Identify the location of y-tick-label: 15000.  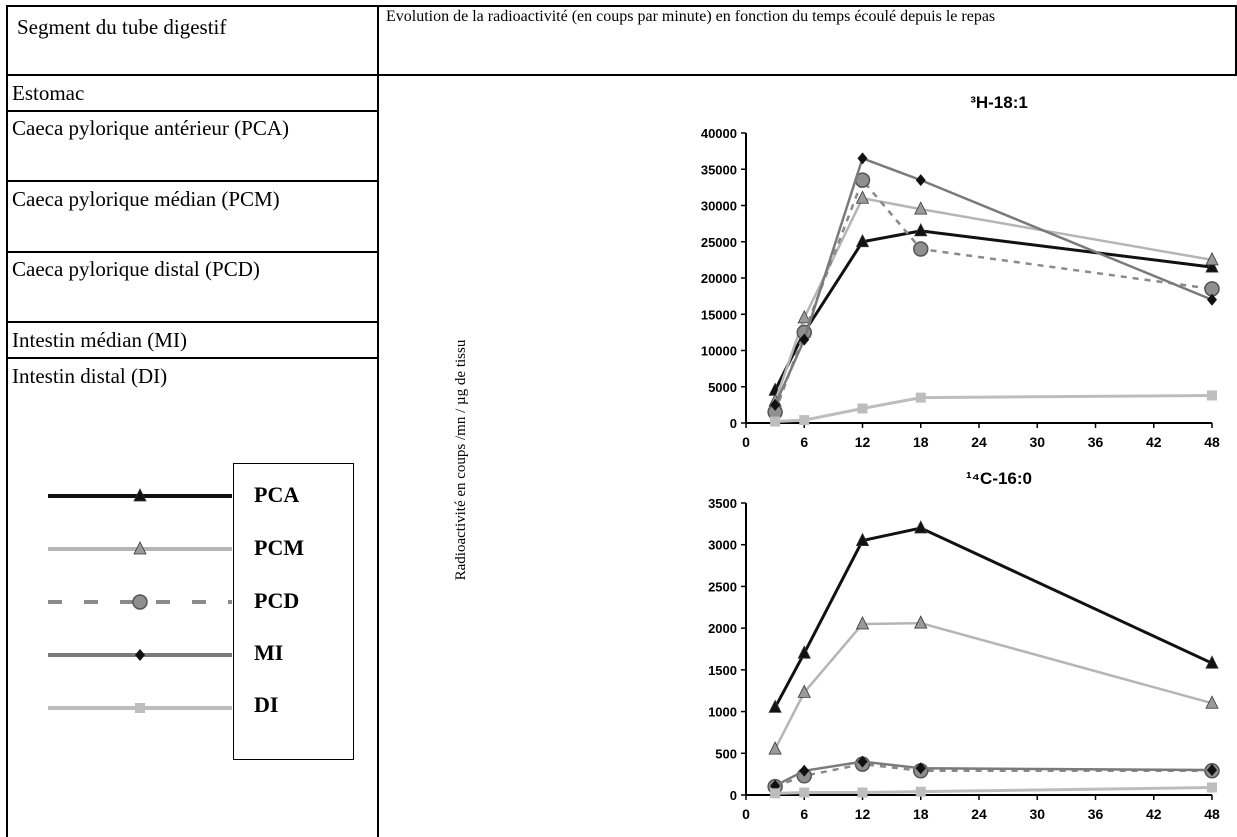
(719, 314).